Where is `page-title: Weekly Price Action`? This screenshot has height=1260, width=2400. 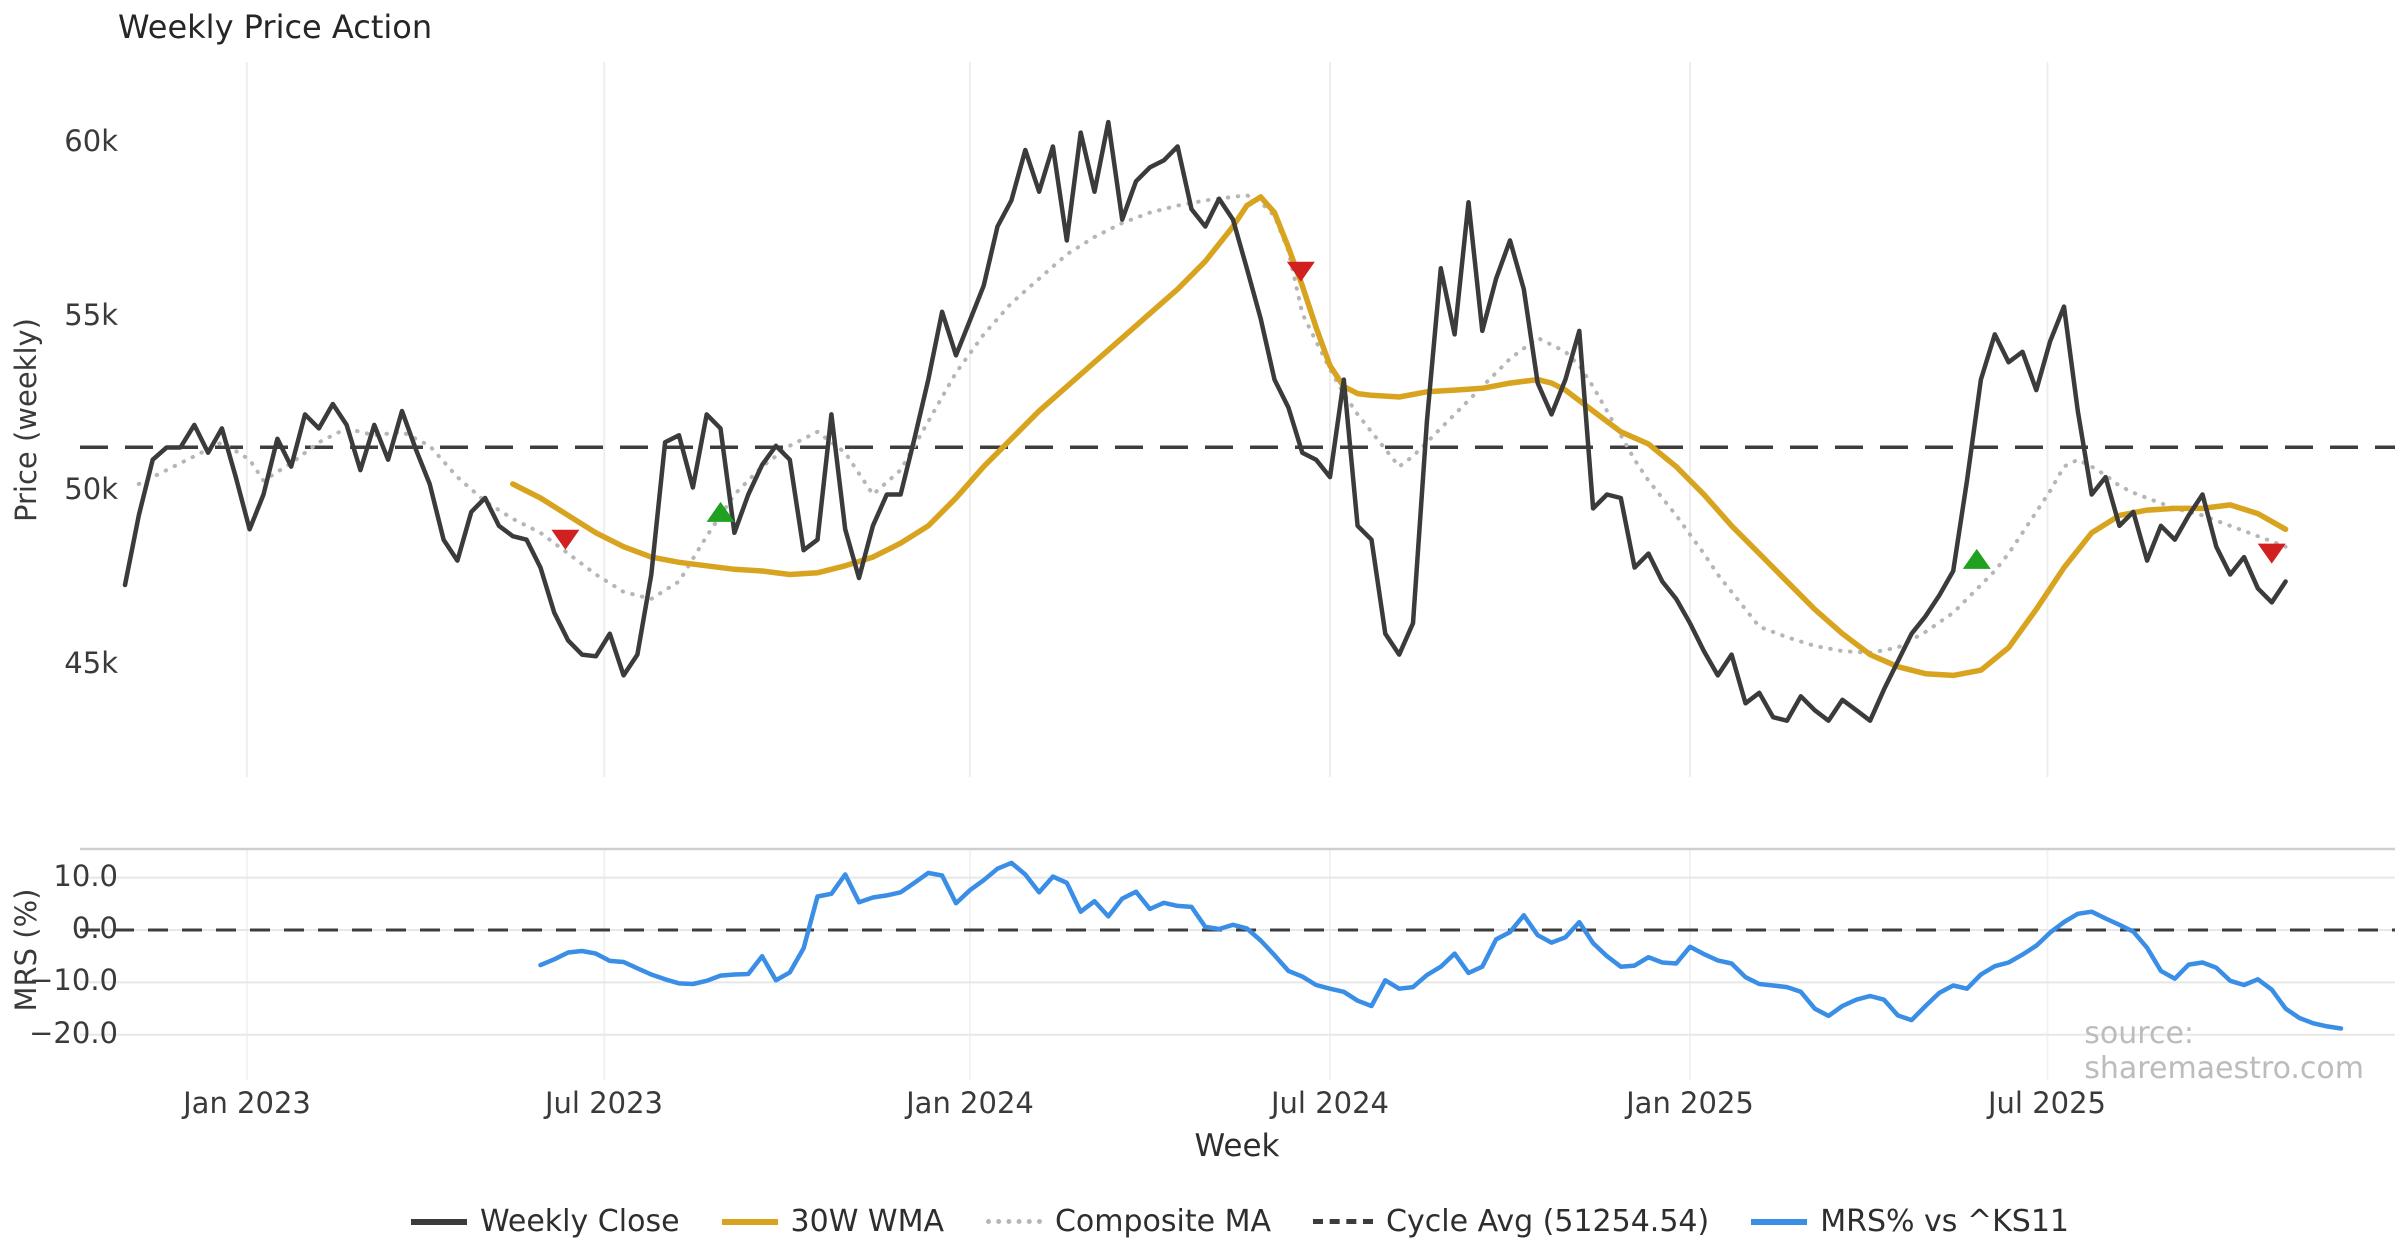
page-title: Weekly Price Action is located at coordinates (275, 27).